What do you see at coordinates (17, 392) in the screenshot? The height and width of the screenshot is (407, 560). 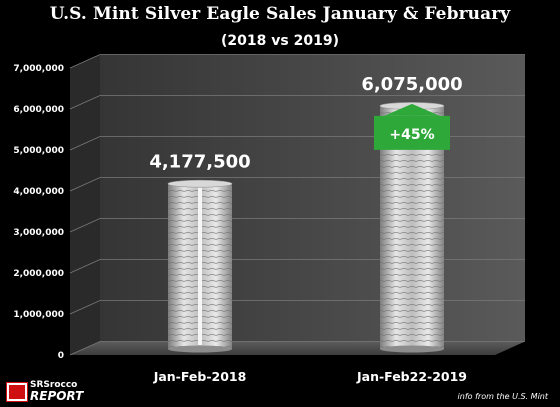 I see `logo-mark-icon` at bounding box center [17, 392].